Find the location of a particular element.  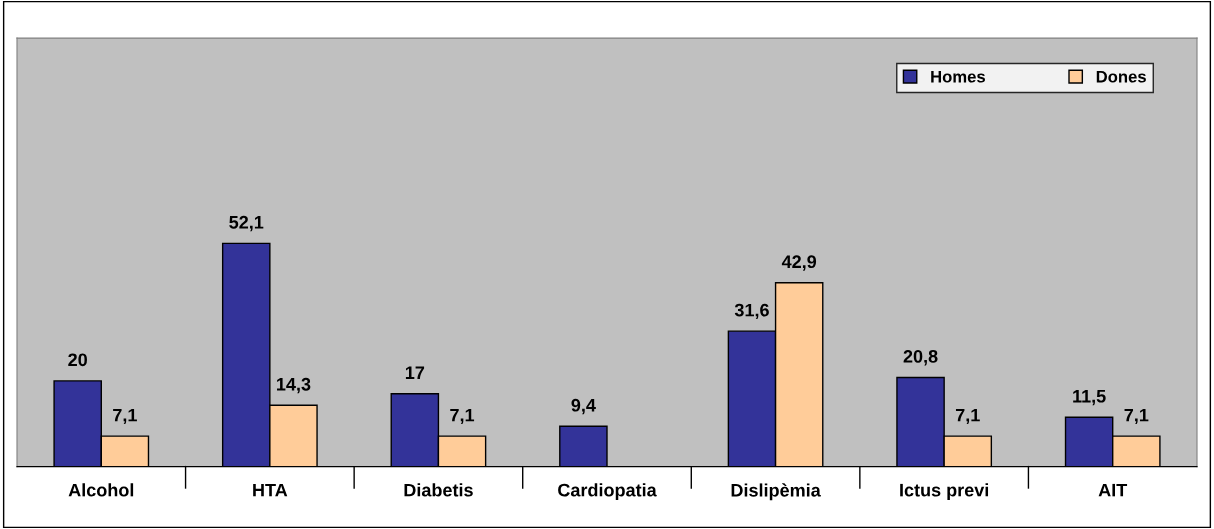

data-label: 17 is located at coordinates (415, 372).